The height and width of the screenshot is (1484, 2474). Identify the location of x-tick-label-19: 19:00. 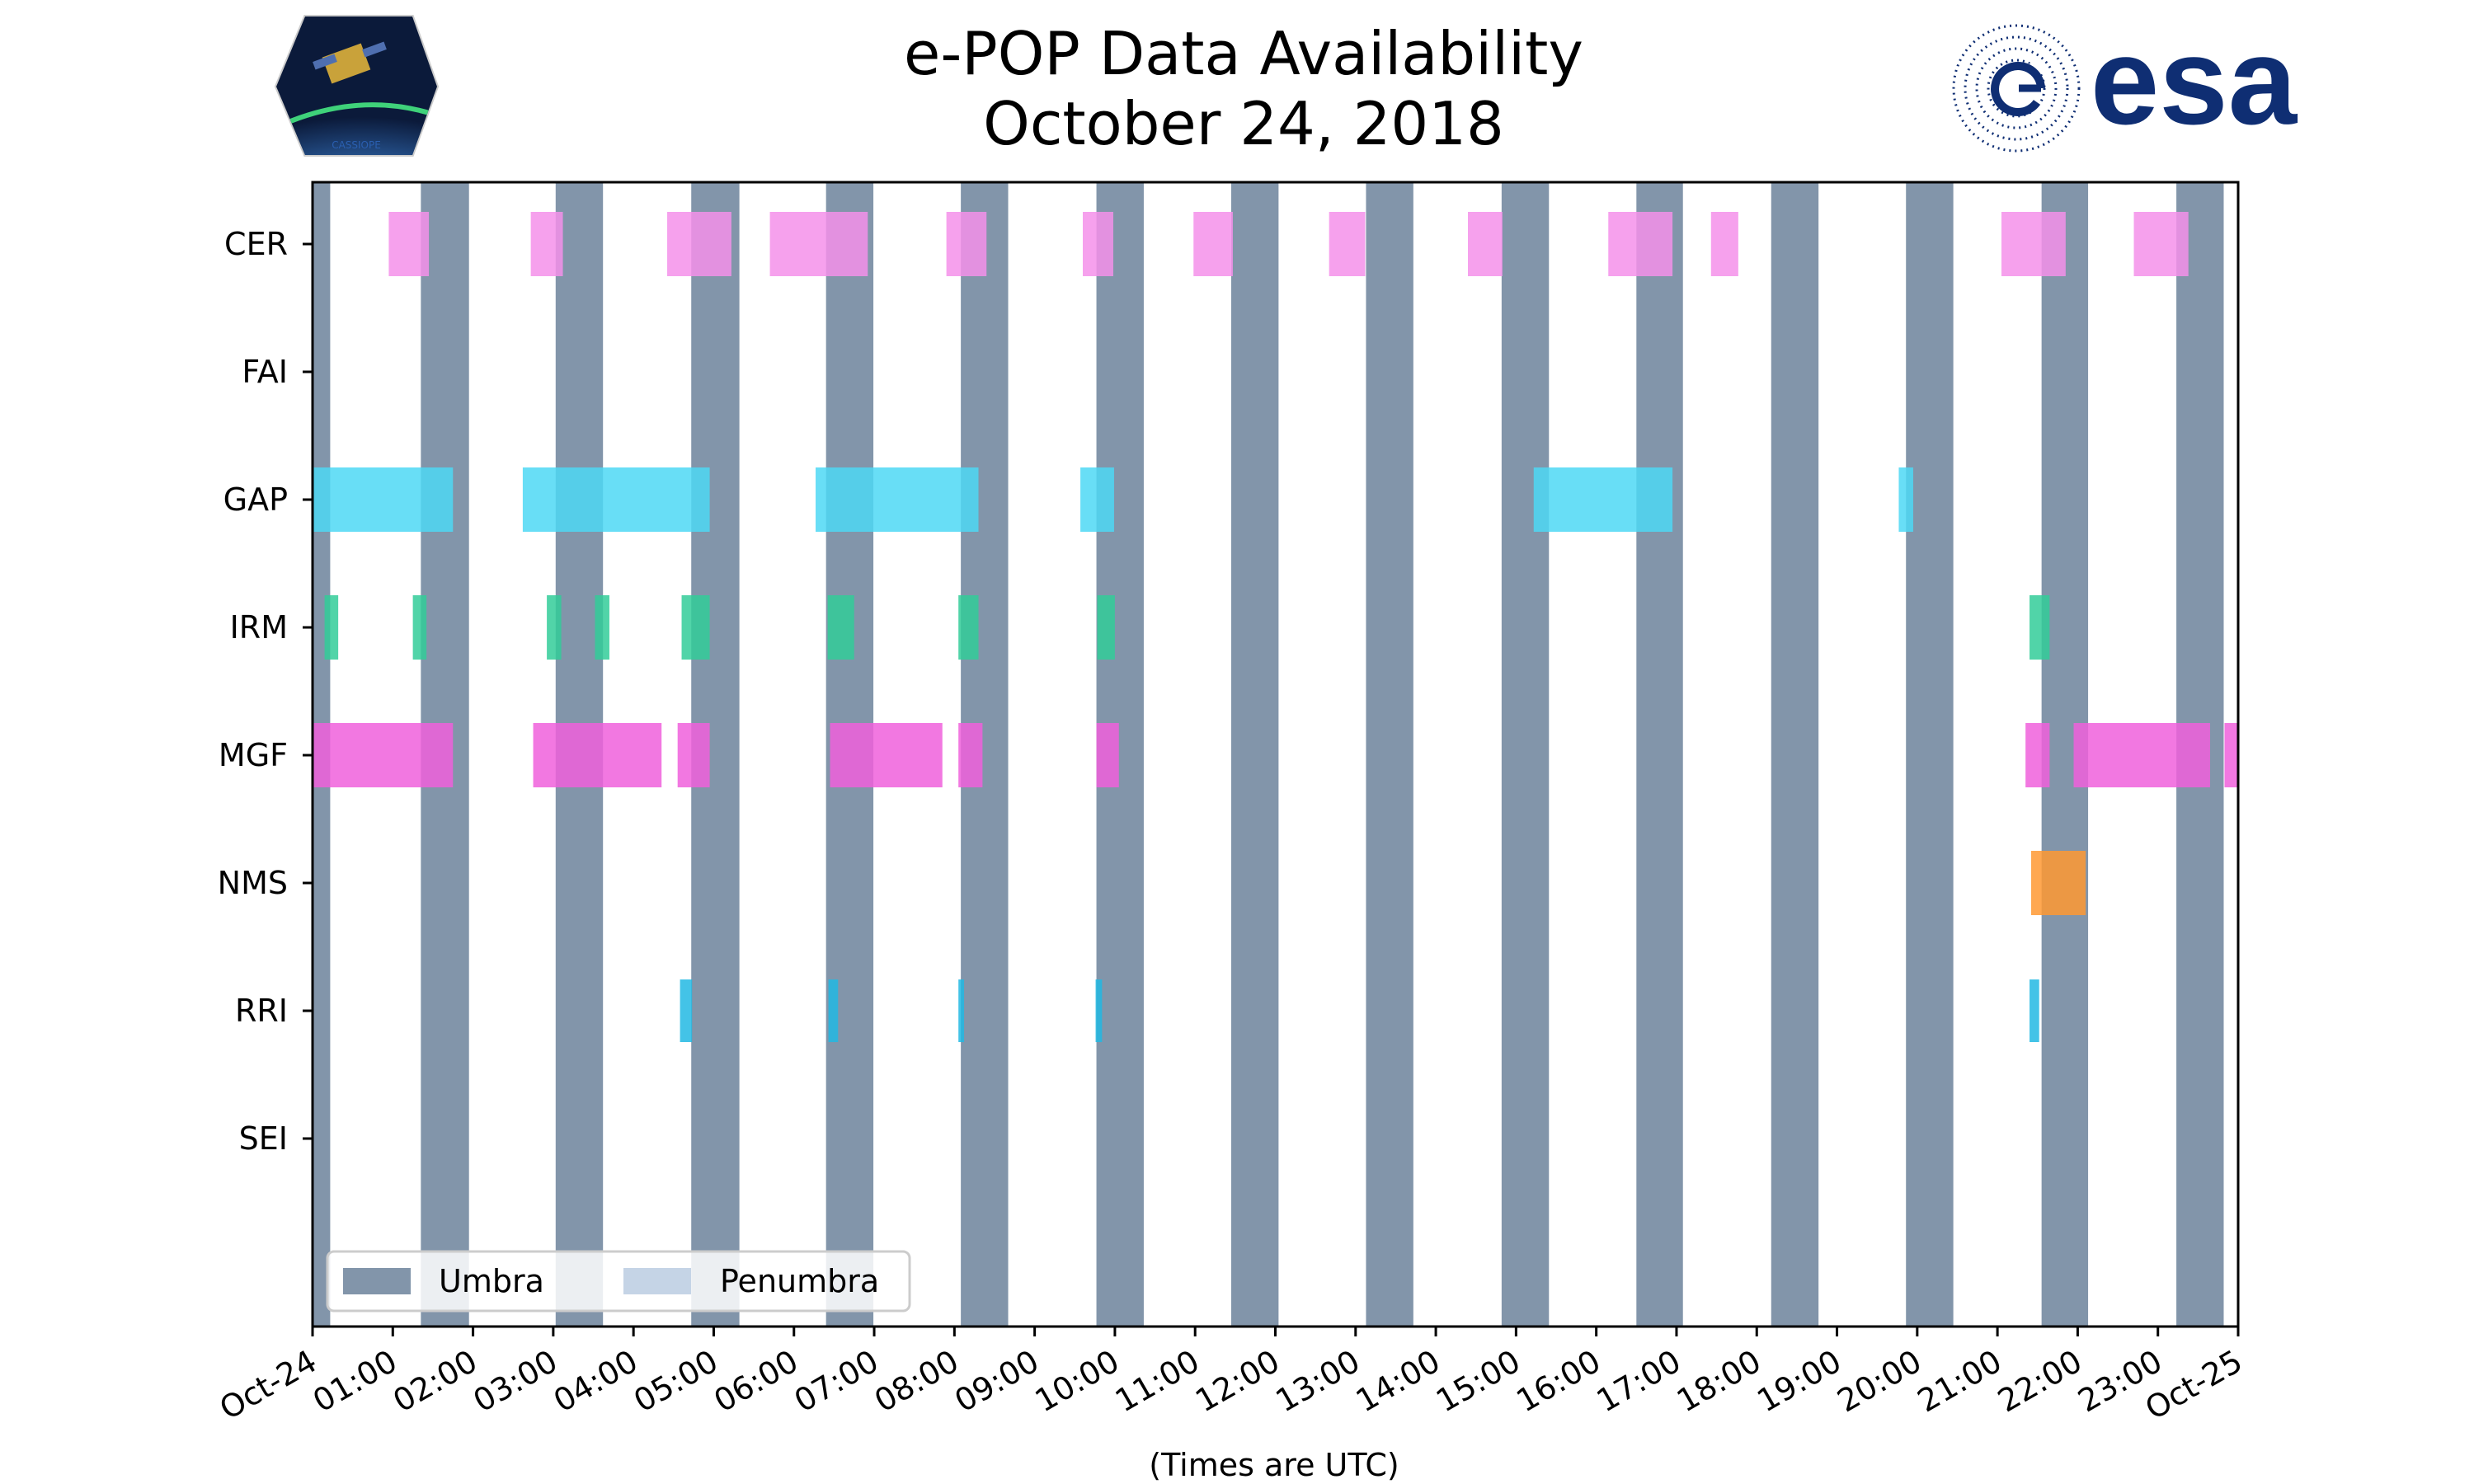
(1799, 1381).